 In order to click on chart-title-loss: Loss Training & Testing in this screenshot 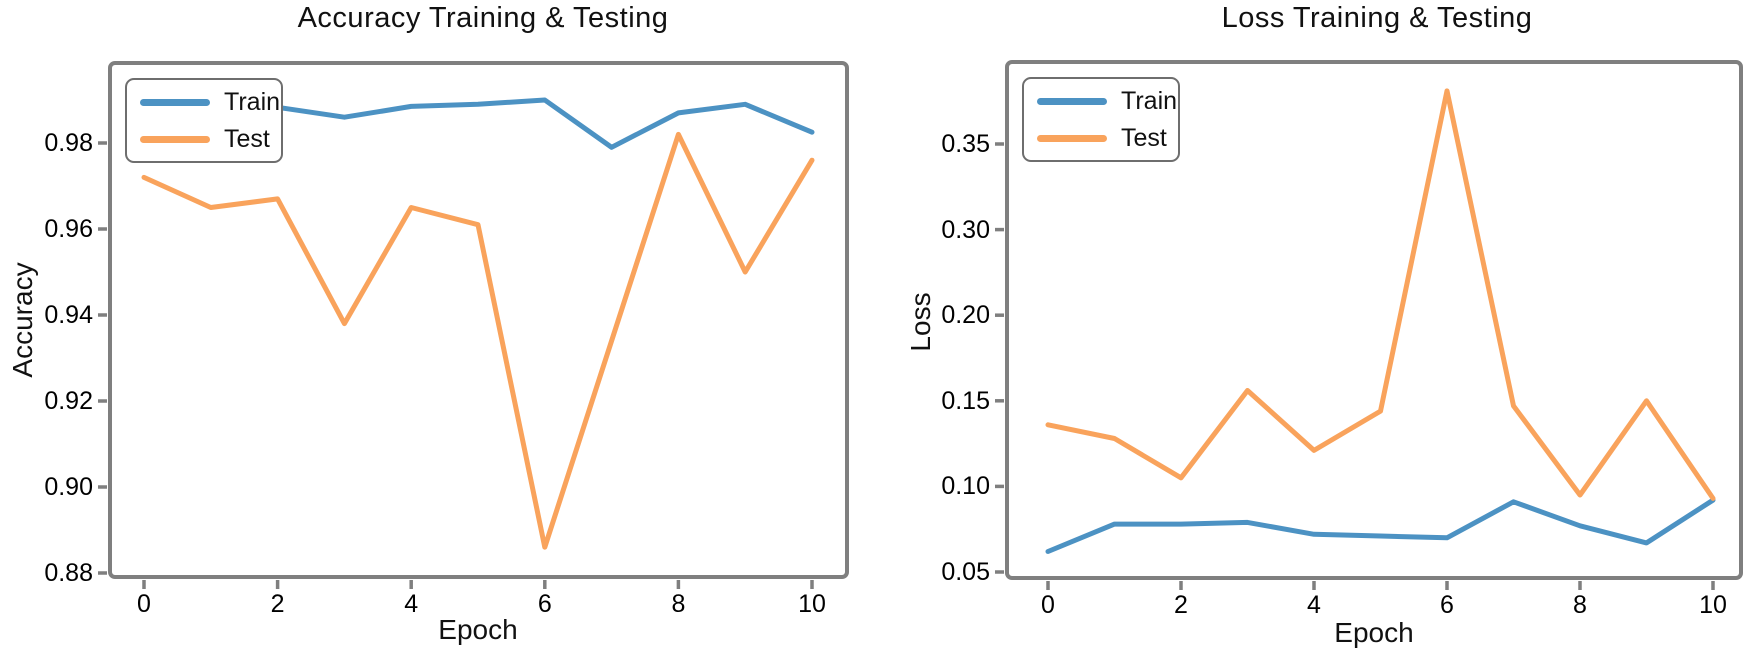, I will do `click(1377, 18)`.